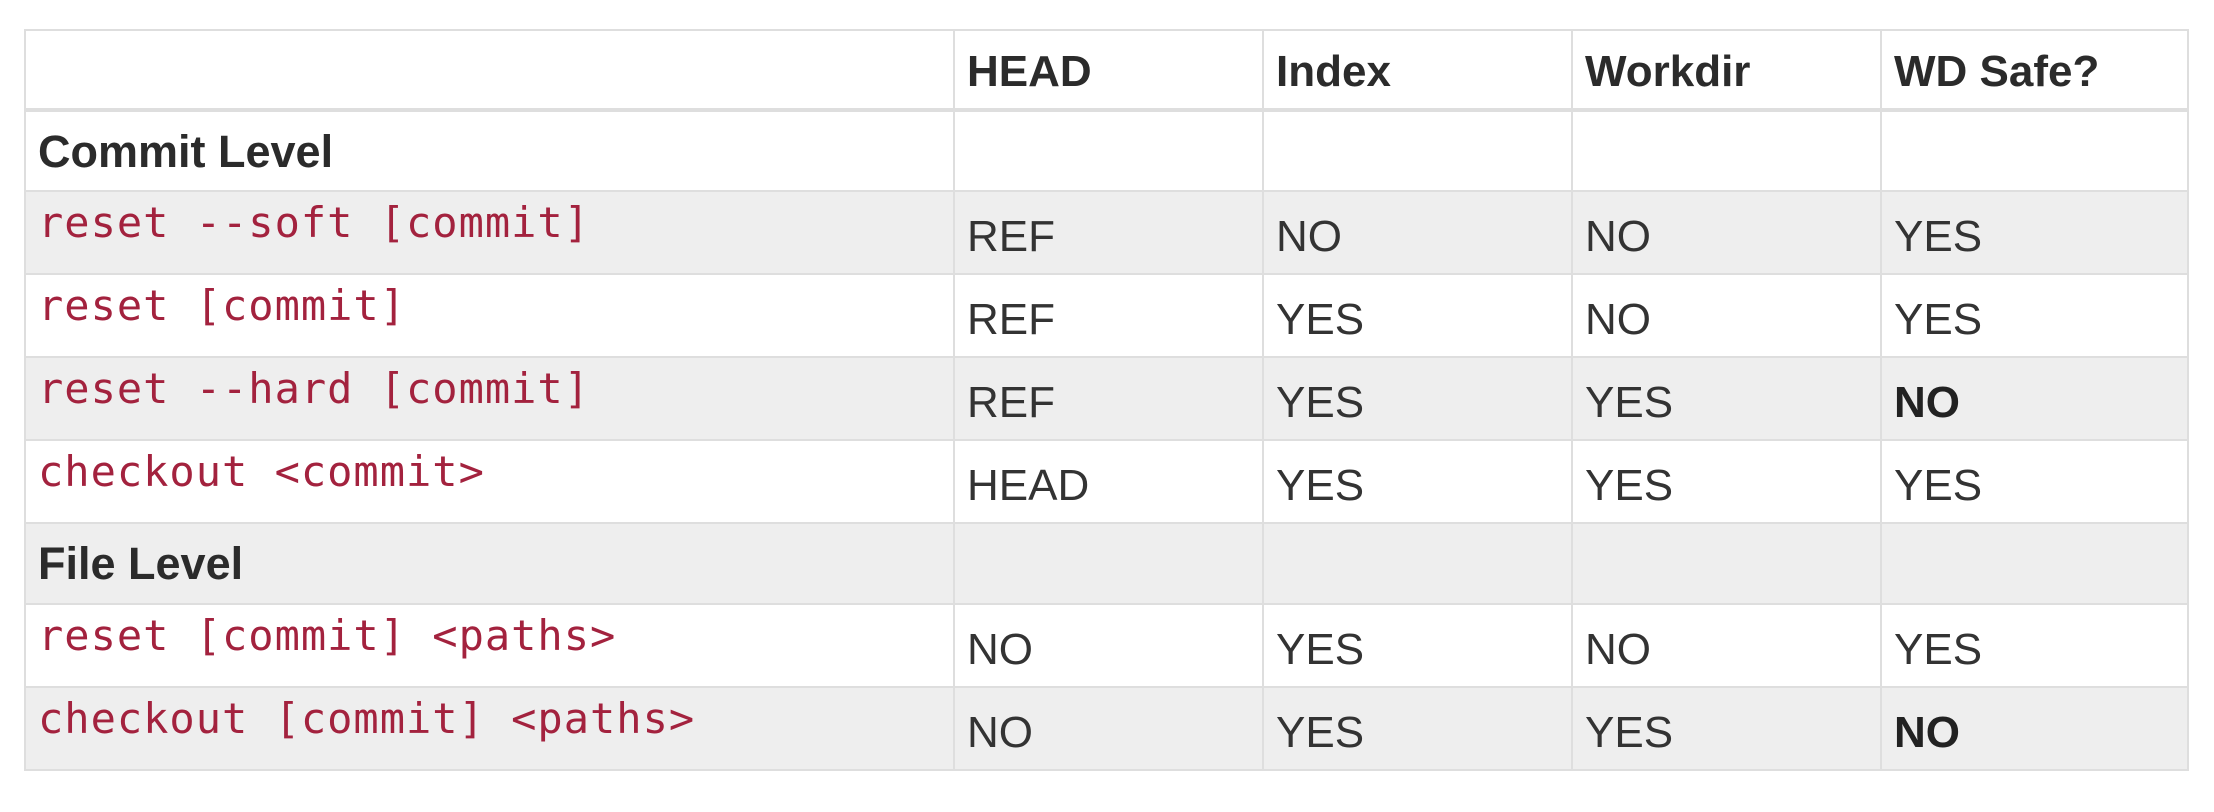  What do you see at coordinates (1726, 70) in the screenshot?
I see `header-workdir: Workdir` at bounding box center [1726, 70].